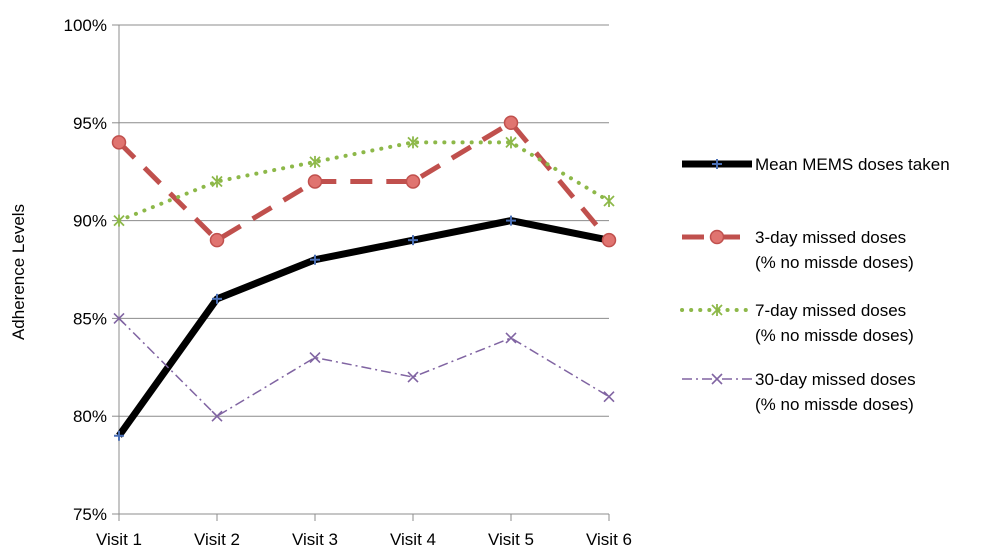 The image size is (1000, 550). Describe the element at coordinates (797, 323) in the screenshot. I see `legend-item-3: 7-day missed doses (% no missde doses)` at that location.